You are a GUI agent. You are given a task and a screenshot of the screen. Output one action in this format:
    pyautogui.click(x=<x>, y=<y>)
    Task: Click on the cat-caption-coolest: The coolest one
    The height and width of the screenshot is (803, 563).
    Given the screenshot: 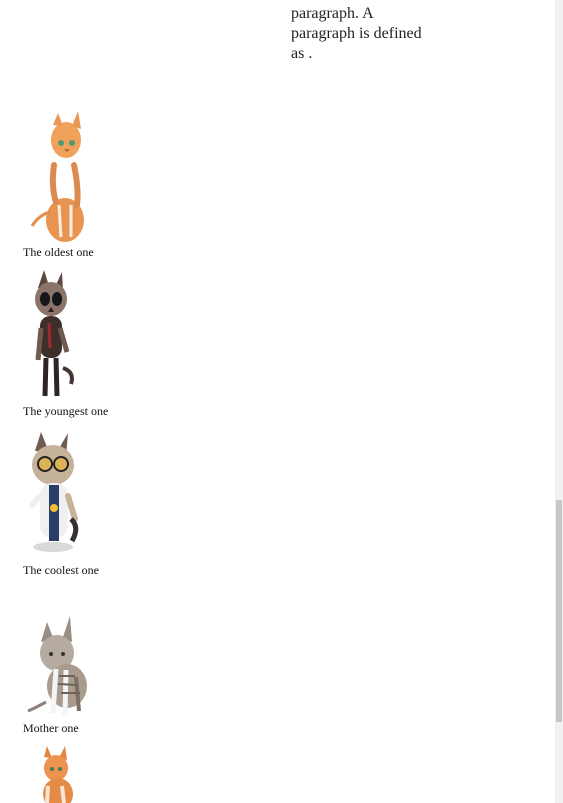 What is the action you would take?
    pyautogui.click(x=61, y=570)
    